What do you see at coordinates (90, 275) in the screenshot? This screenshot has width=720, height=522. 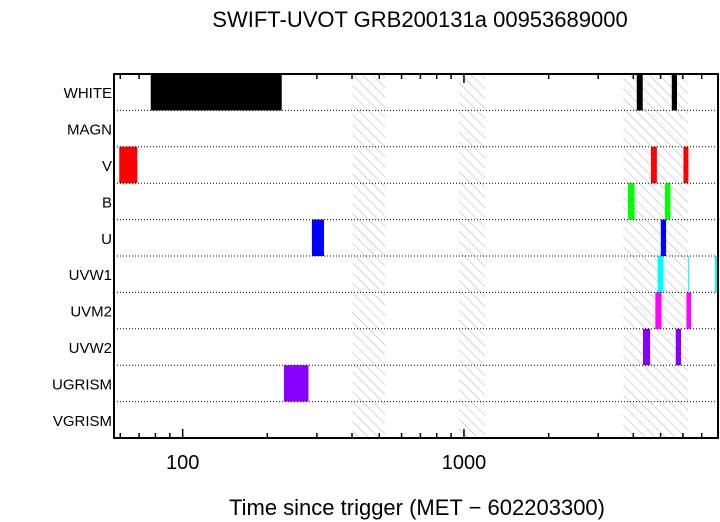 I see `row-label-uvw1: UVW1` at bounding box center [90, 275].